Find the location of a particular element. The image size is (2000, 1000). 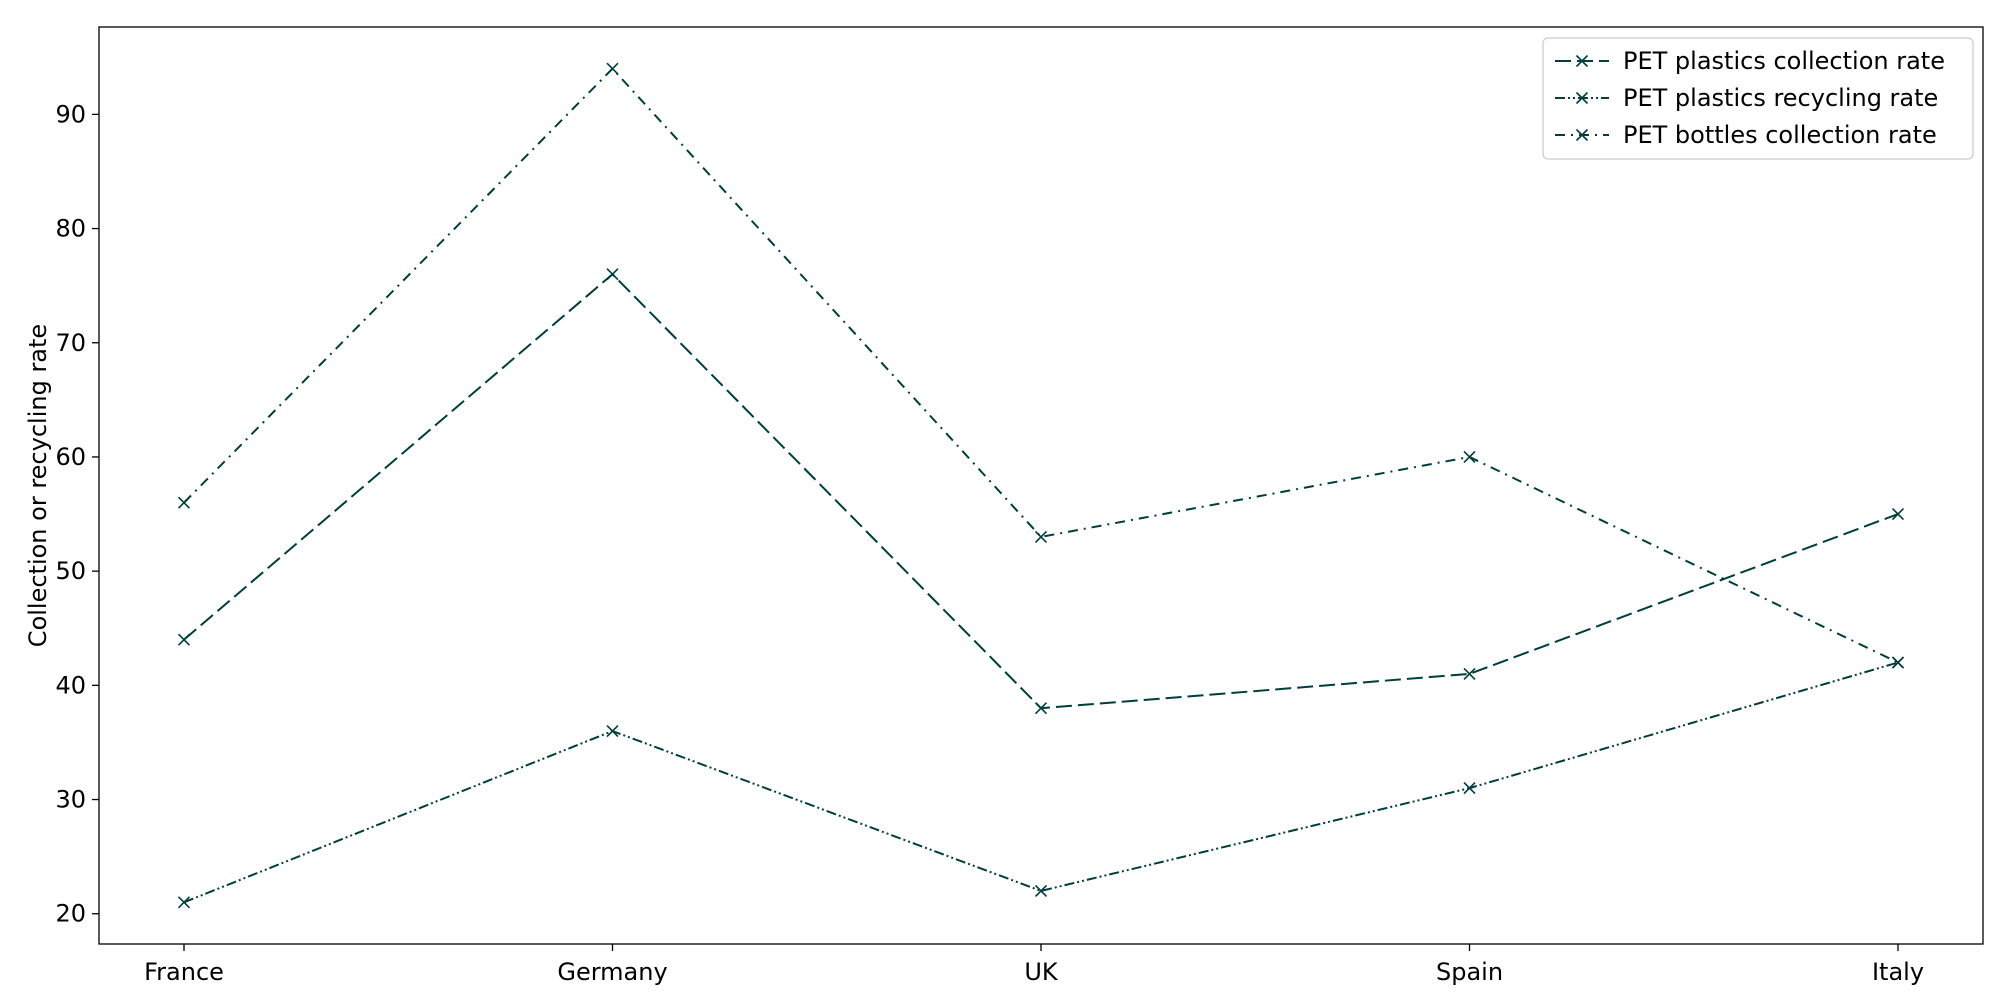

legend-label: PET plastics collection rate is located at coordinates (1784, 61).